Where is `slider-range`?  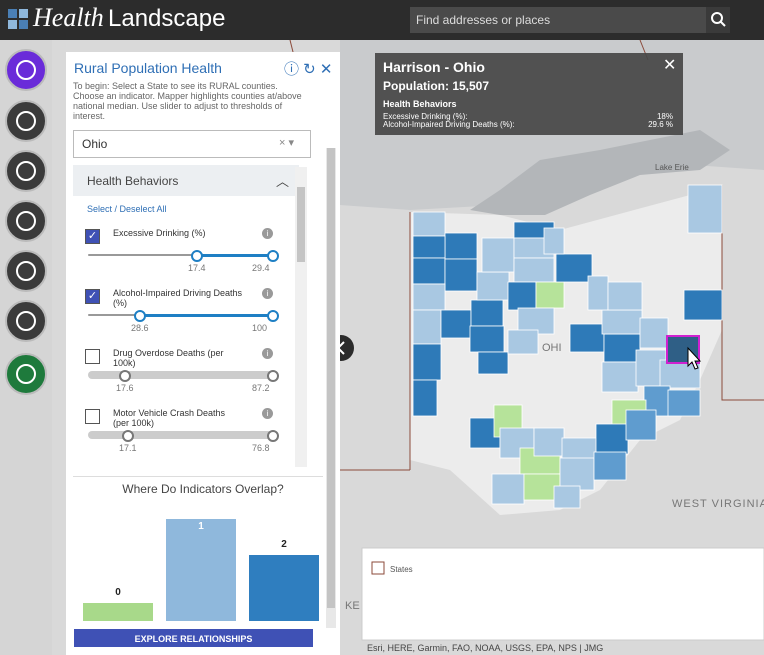 slider-range is located at coordinates (234, 255).